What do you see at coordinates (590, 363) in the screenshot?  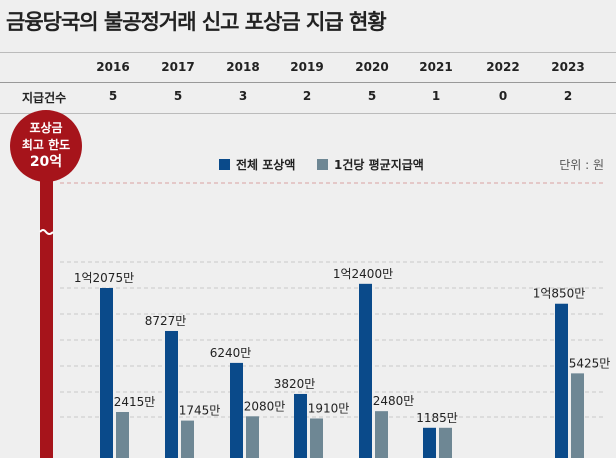 I see `data-label: 5425만` at bounding box center [590, 363].